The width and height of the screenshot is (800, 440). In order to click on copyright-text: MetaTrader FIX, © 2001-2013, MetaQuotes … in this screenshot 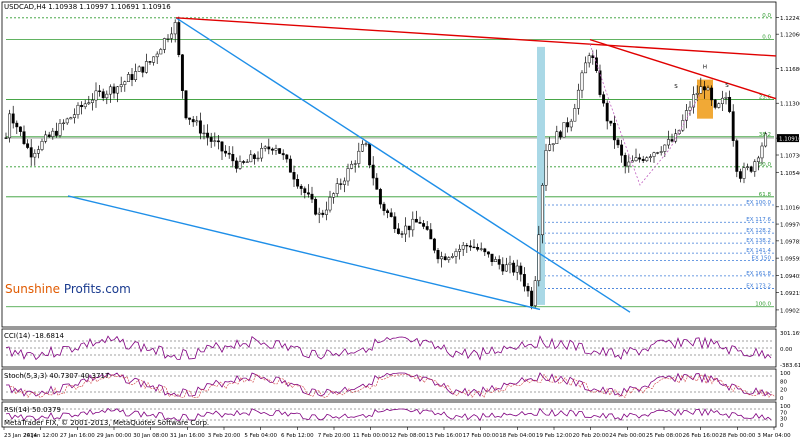, I will do `click(106, 423)`.